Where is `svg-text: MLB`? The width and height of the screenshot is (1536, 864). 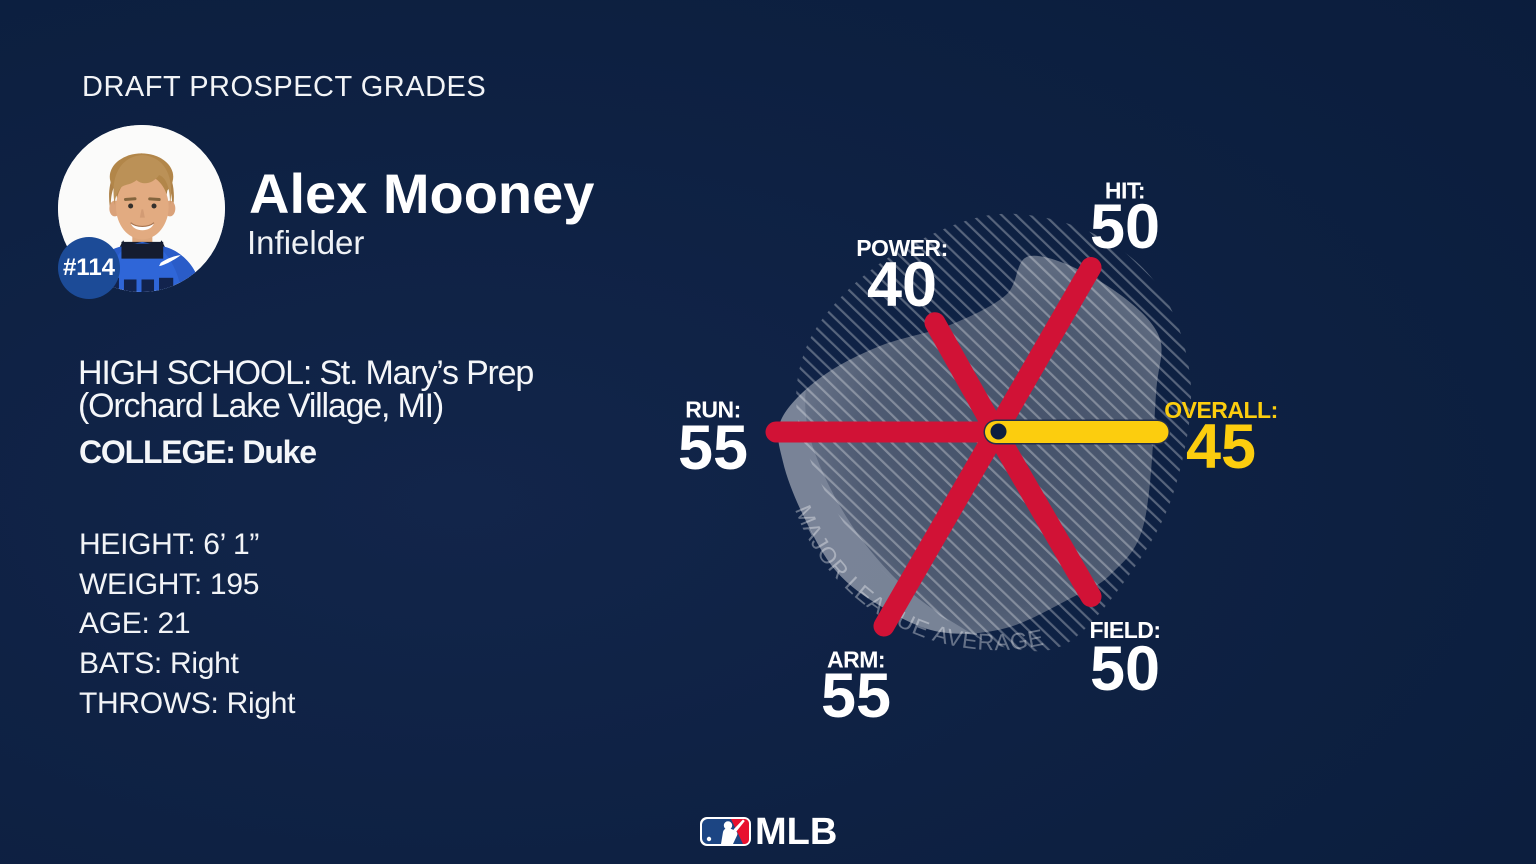 svg-text: MLB is located at coordinates (796, 832).